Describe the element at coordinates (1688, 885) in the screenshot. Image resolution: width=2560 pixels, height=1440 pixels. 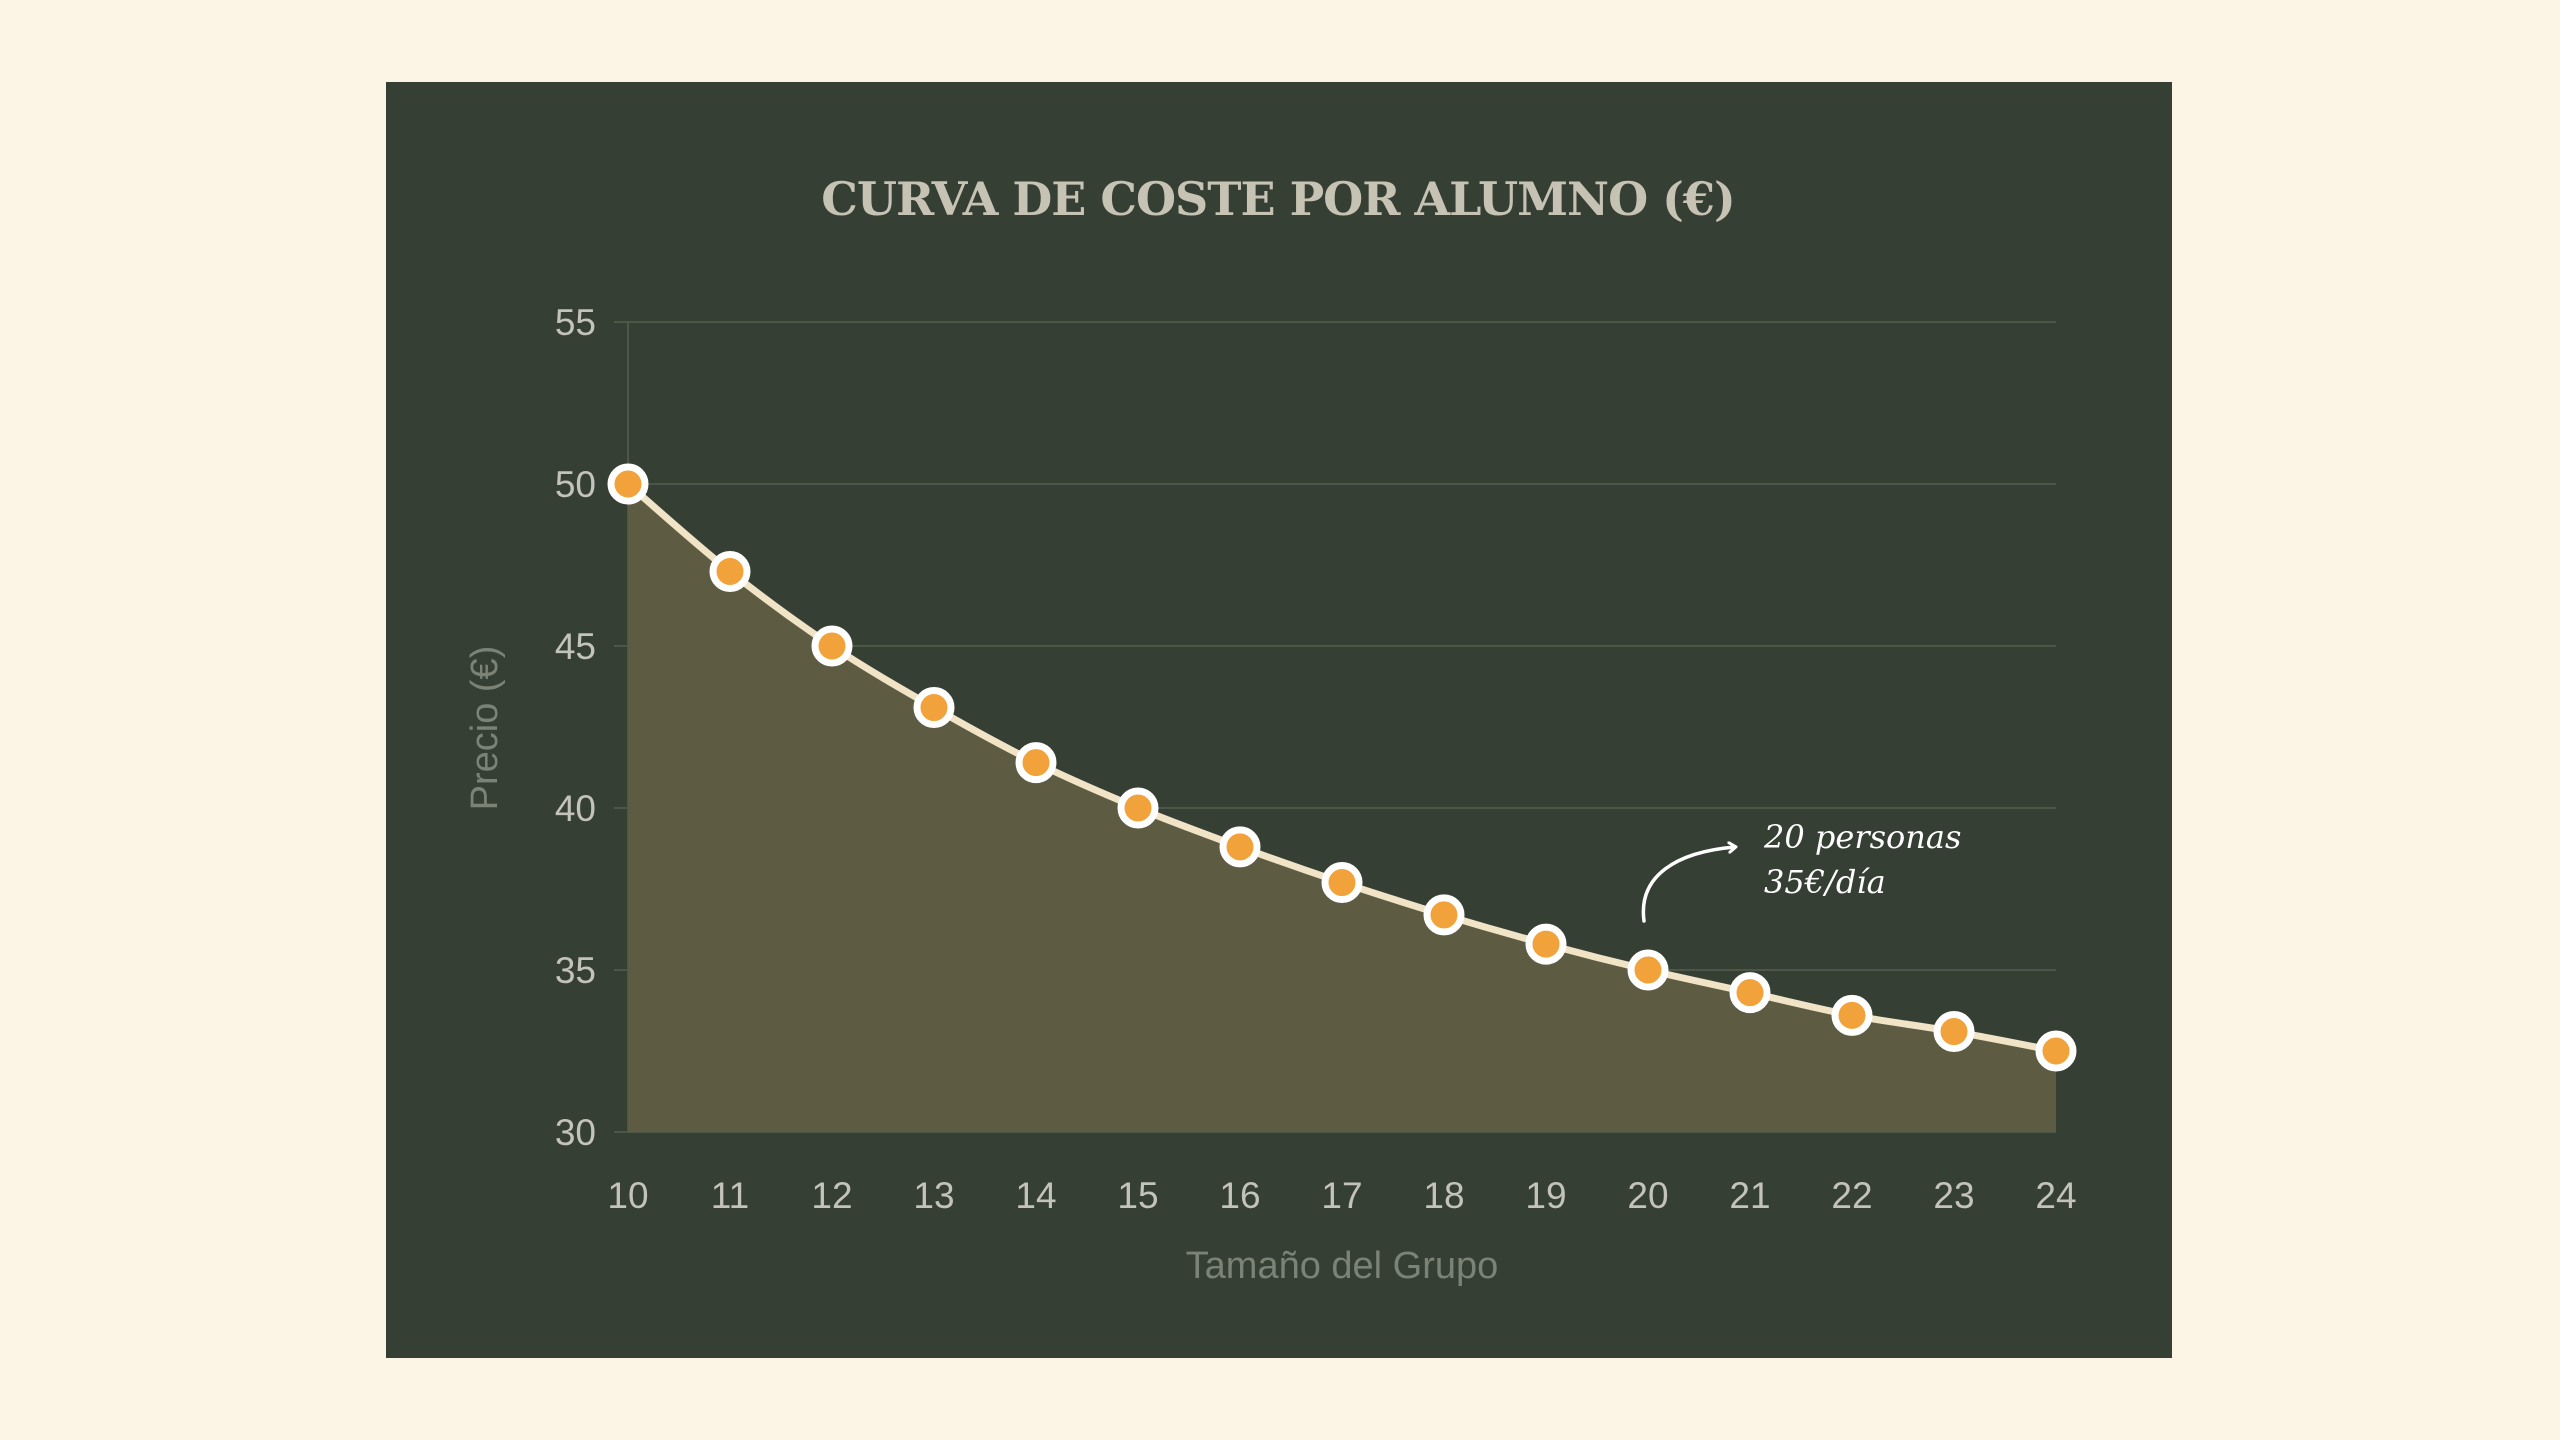
I see `annotation-arrow` at that location.